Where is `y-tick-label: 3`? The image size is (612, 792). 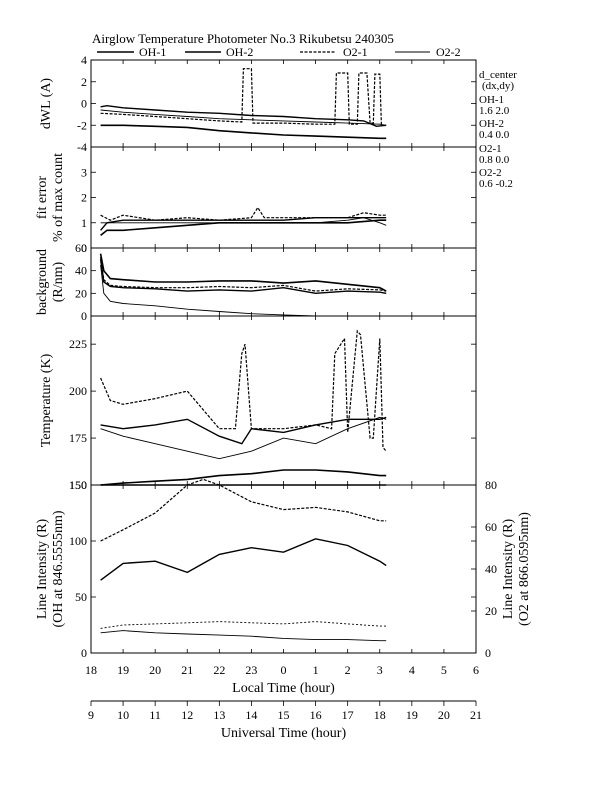 y-tick-label: 3 is located at coordinates (84, 172).